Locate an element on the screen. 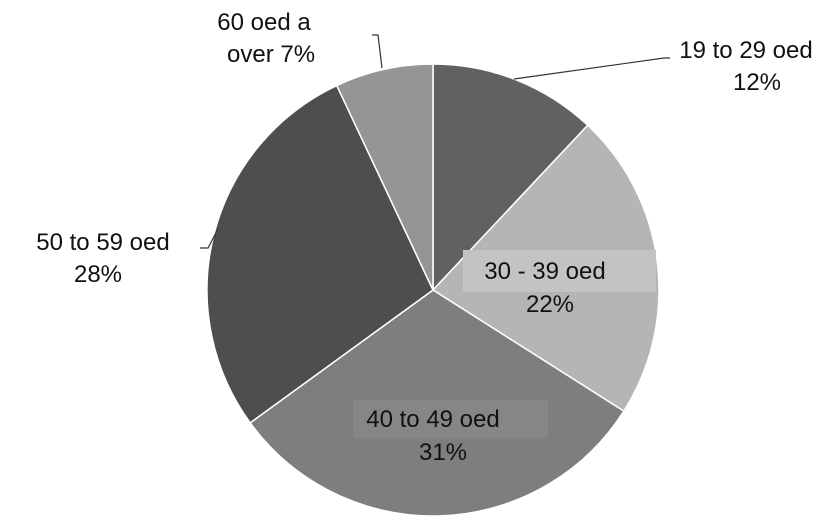 The width and height of the screenshot is (831, 516). slice-label-40-49: 40 to 49 oed is located at coordinates (432, 419).